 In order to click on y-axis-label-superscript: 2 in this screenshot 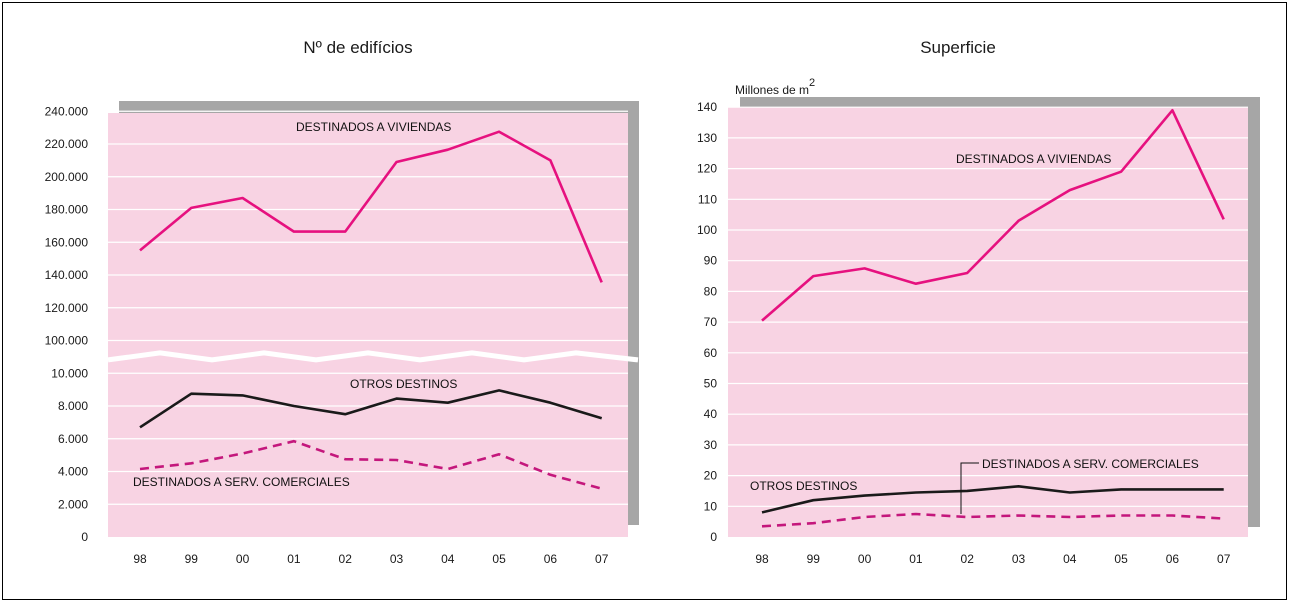, I will do `click(812, 83)`.